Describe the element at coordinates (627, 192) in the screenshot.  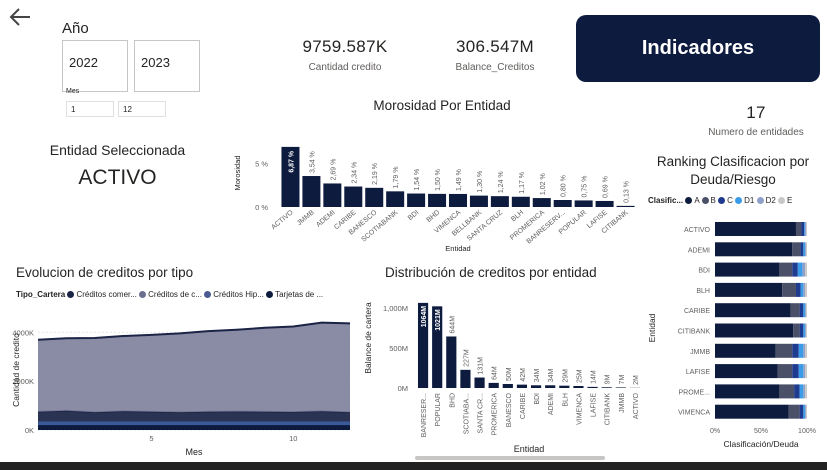
I see `morosidad-data-label: 0,13 %` at that location.